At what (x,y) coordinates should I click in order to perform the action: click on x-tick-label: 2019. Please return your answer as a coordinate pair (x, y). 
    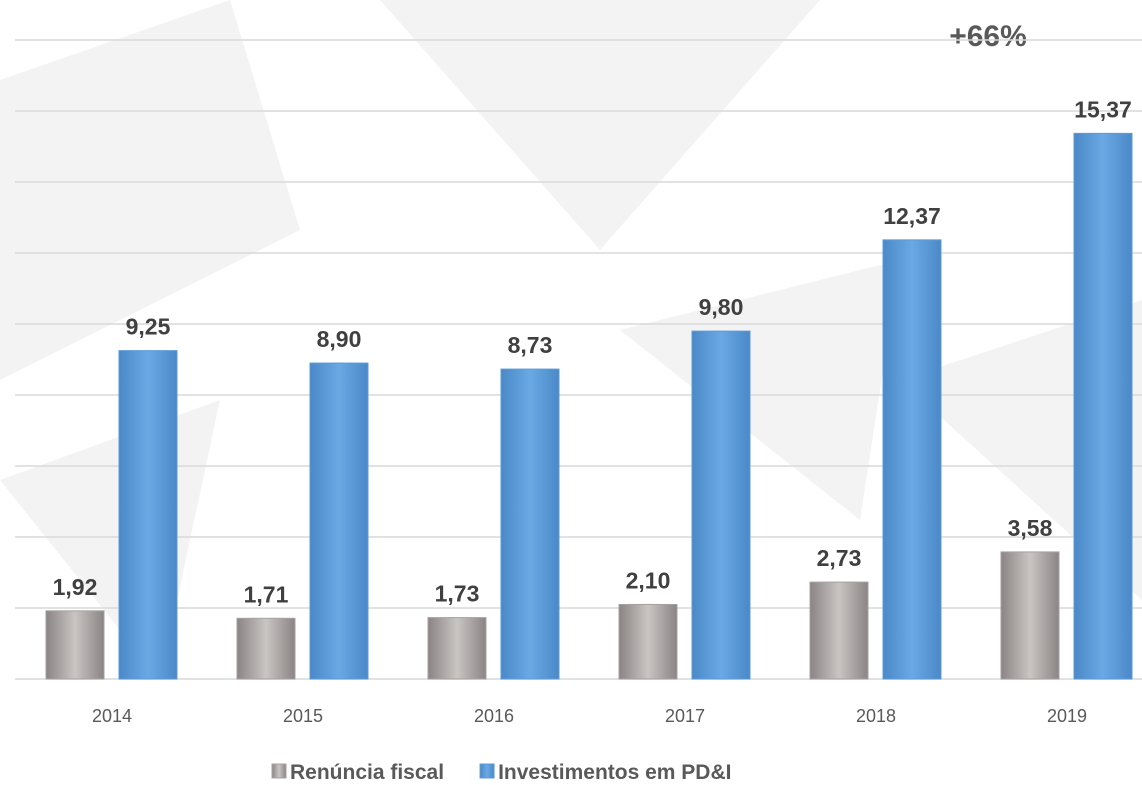
    Looking at the image, I should click on (1067, 716).